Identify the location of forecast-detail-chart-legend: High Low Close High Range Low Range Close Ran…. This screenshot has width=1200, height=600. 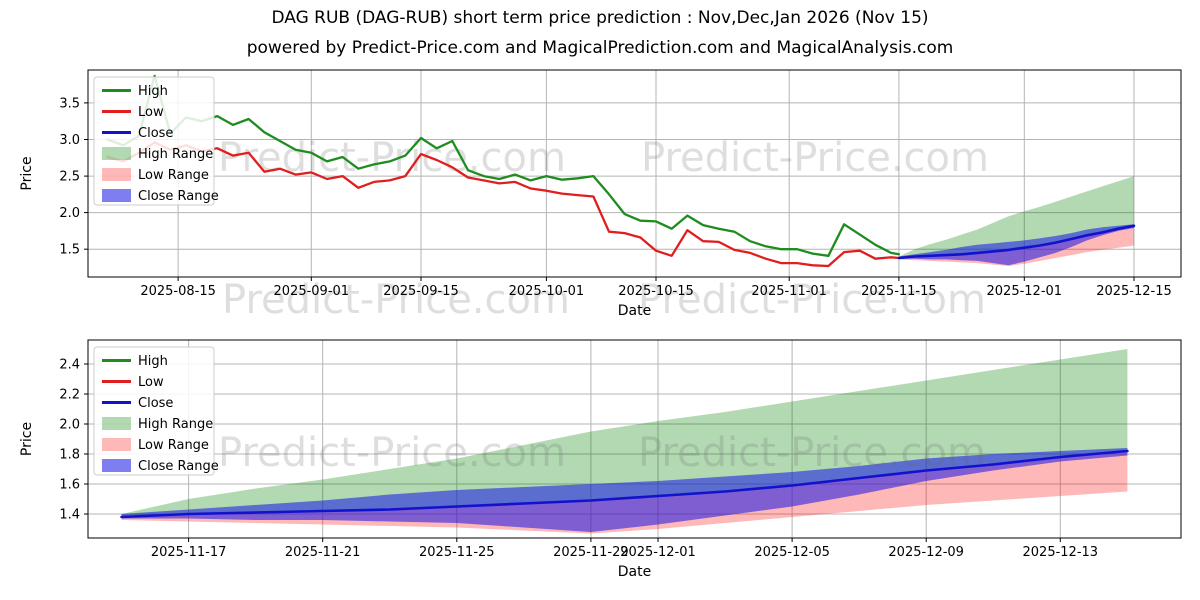
(156, 411).